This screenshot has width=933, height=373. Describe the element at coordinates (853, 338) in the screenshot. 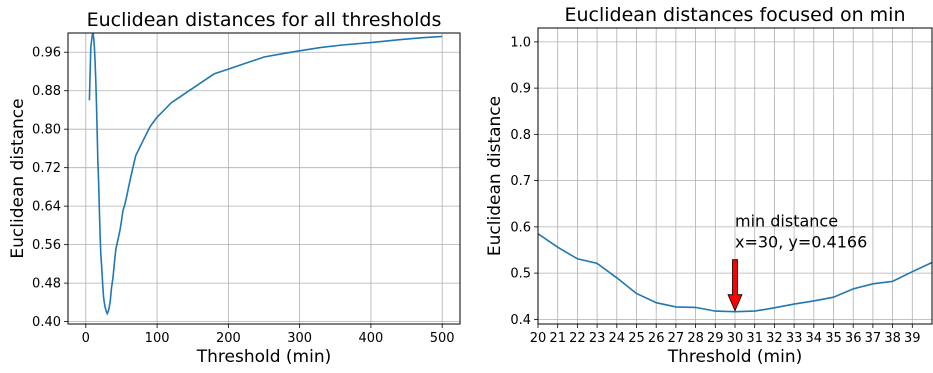

I see `x-tick-label: 36` at that location.